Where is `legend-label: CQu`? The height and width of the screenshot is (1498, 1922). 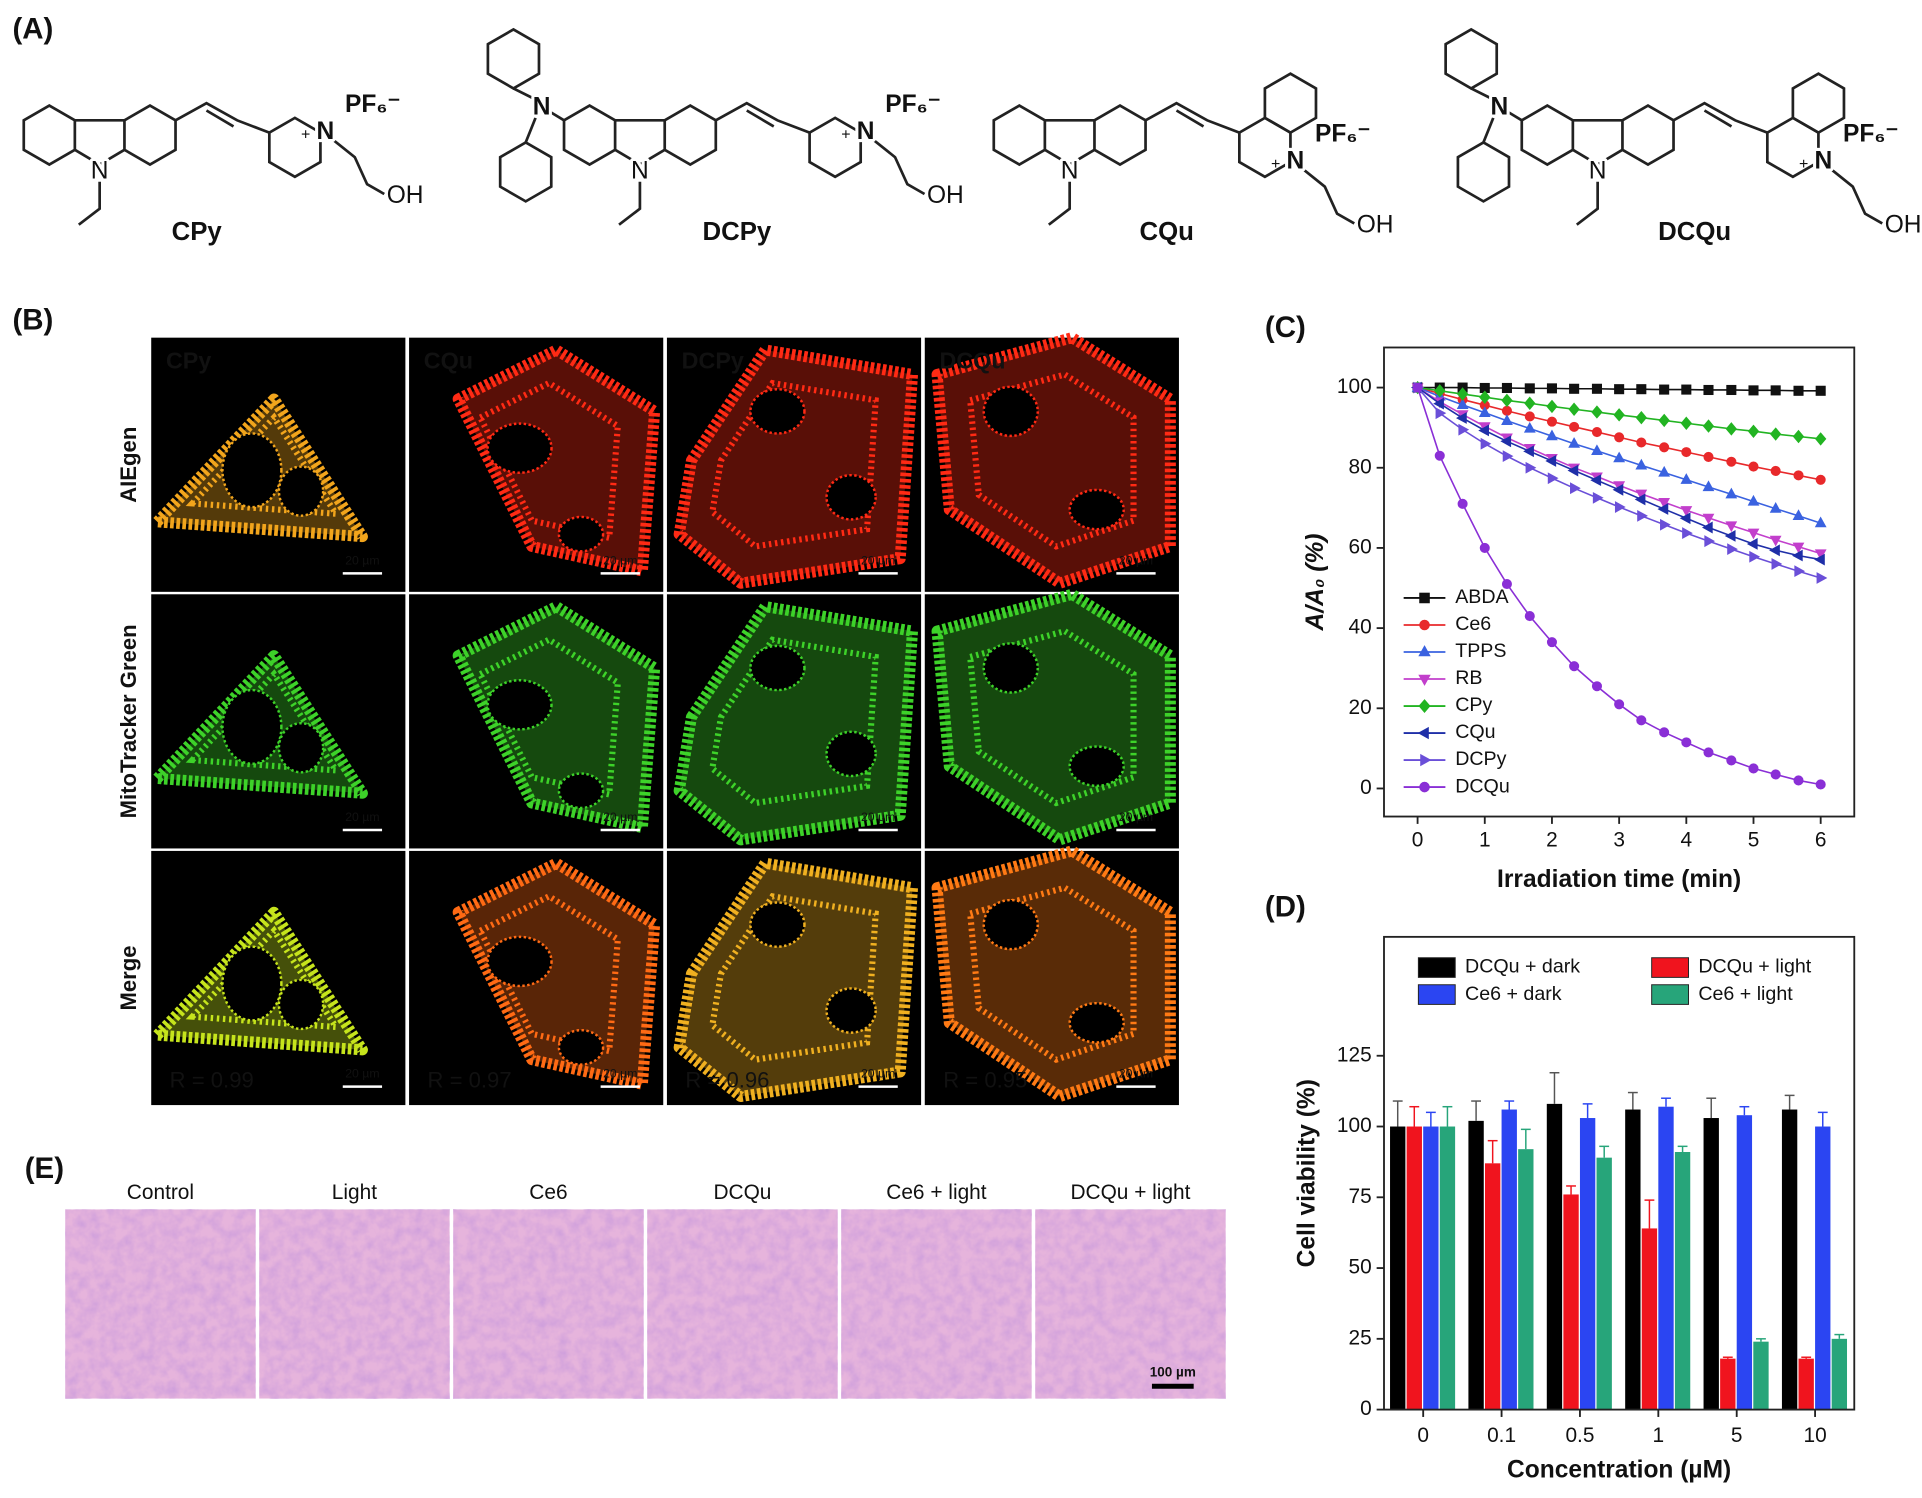 legend-label: CQu is located at coordinates (1475, 732).